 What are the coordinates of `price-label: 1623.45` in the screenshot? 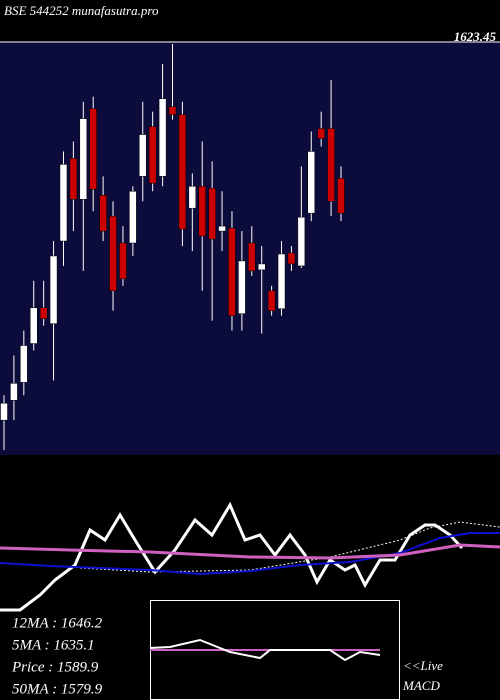 It's located at (475, 36).